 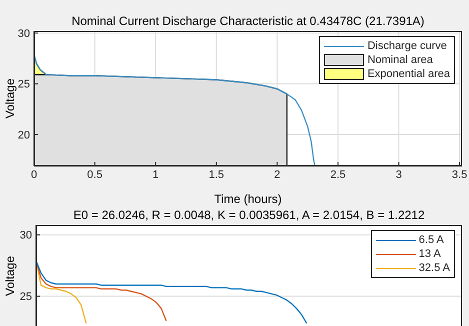 I want to click on chart-title: Nominal Current Discharge Characteristic at 0.43478C (21.7391A), so click(x=248, y=21).